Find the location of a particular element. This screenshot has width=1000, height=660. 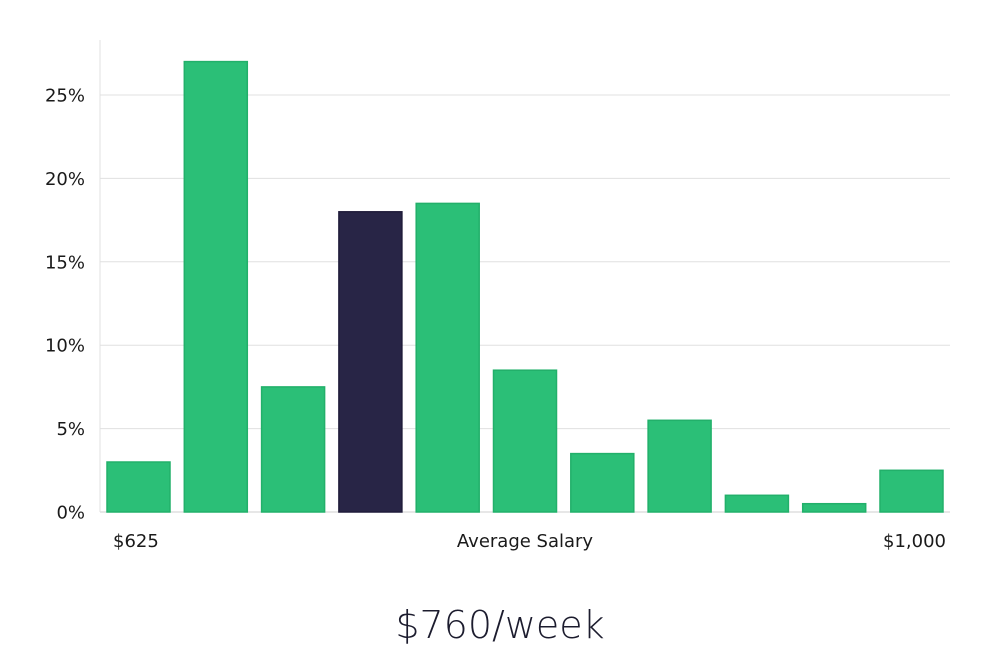

y-tick-label: 15% is located at coordinates (65, 262).